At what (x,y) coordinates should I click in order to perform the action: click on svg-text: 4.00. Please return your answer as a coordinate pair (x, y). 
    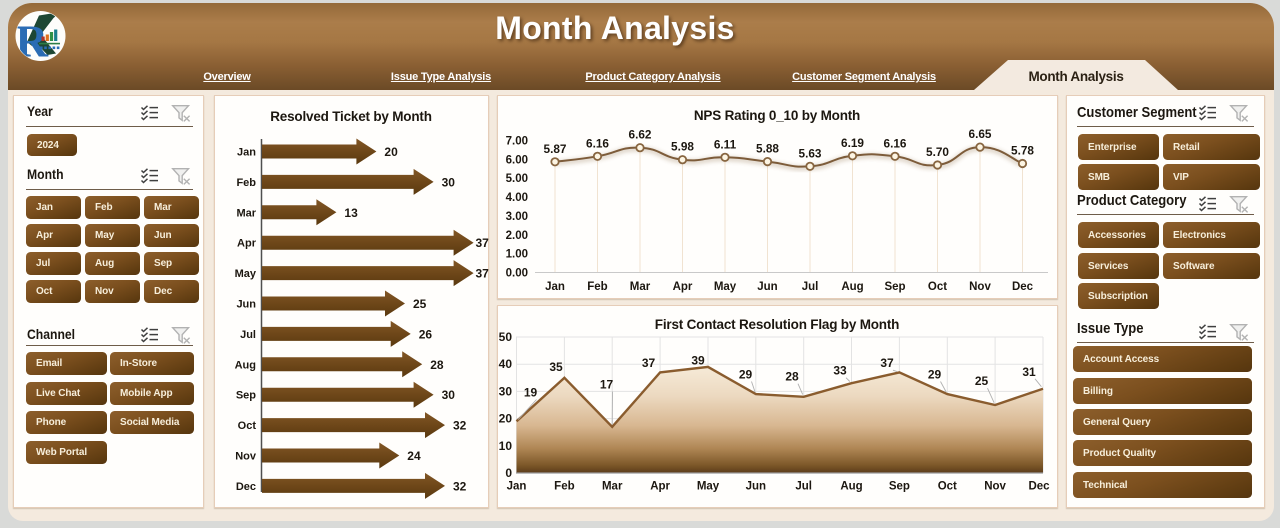
    Looking at the image, I should click on (517, 198).